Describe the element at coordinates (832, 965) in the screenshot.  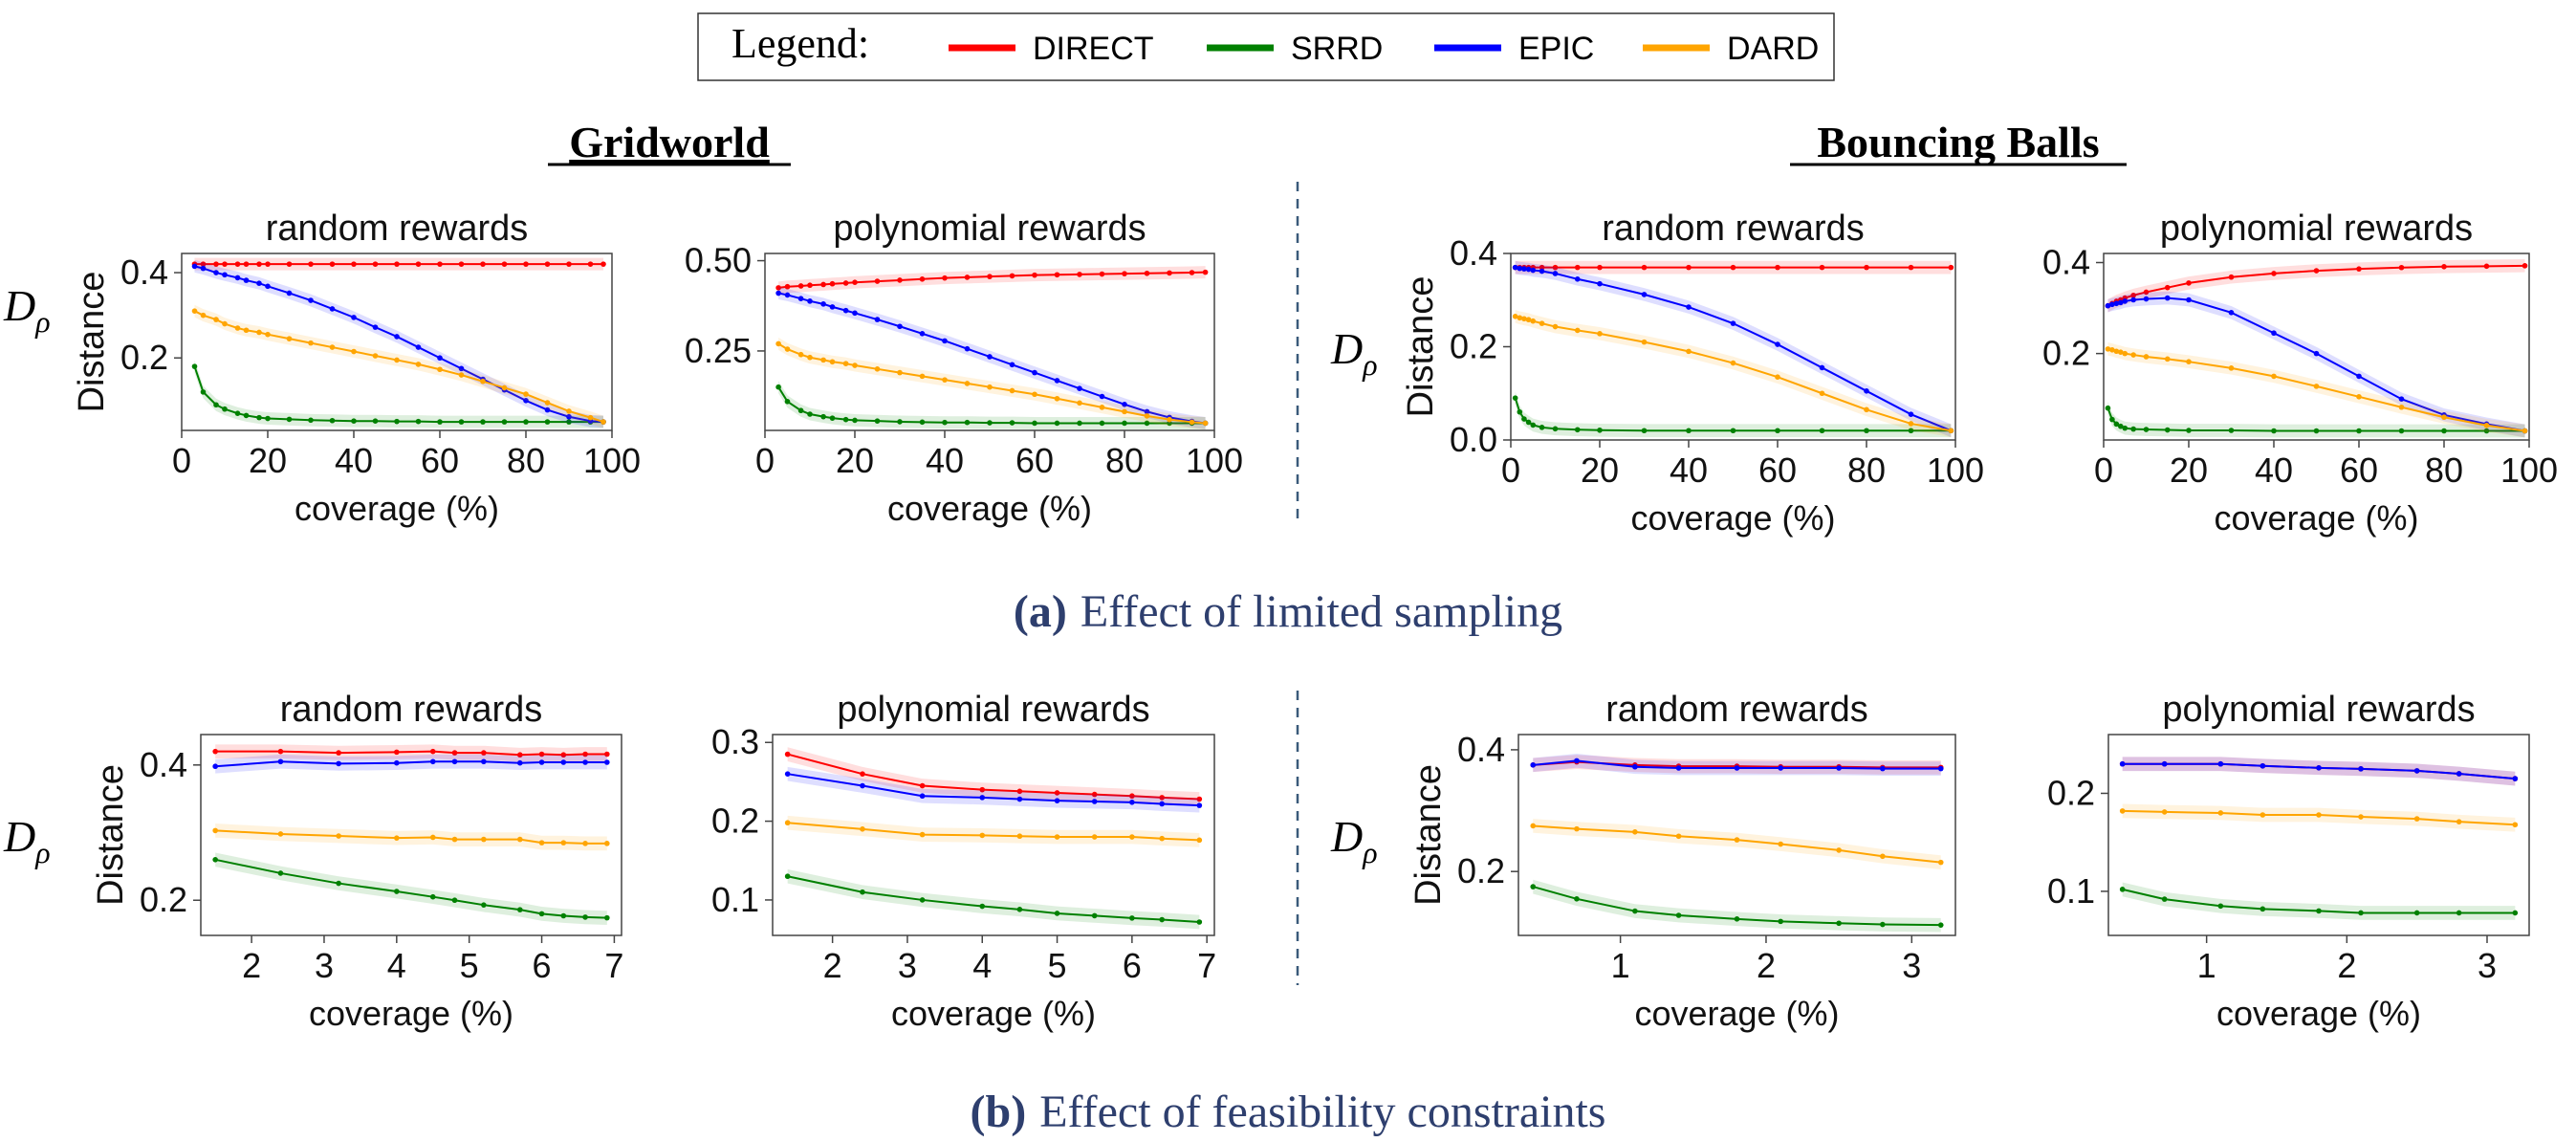
I see `x-tick-label: 2` at that location.